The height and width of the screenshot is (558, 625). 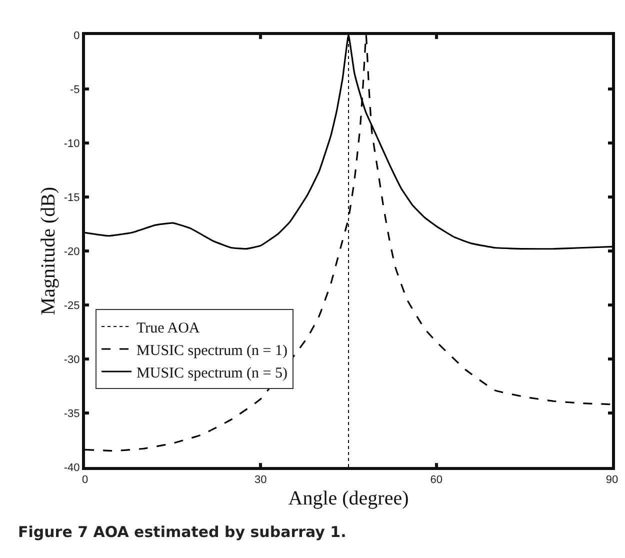 I want to click on legend-label: MUSIC spectrum (n = 1), so click(x=212, y=350).